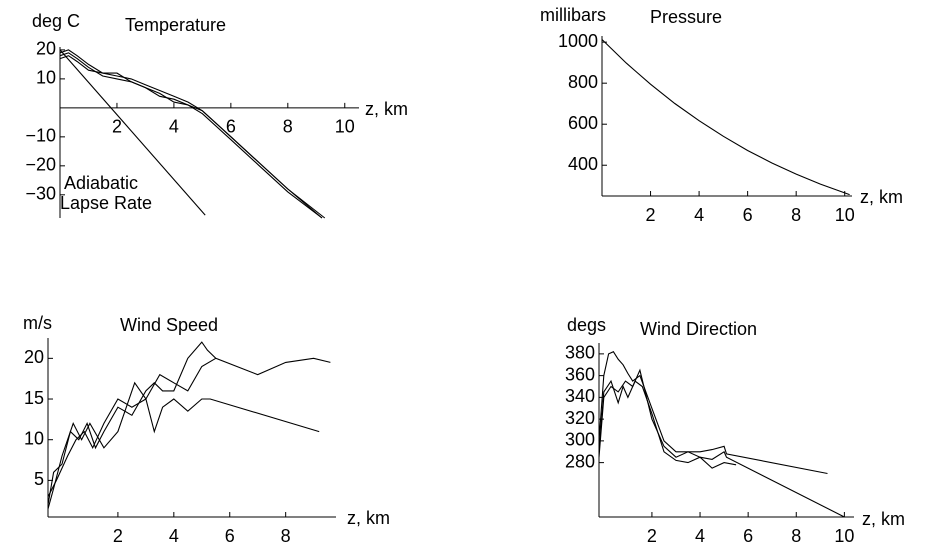 The height and width of the screenshot is (542, 928). I want to click on y-axis-label: degs, so click(586, 325).